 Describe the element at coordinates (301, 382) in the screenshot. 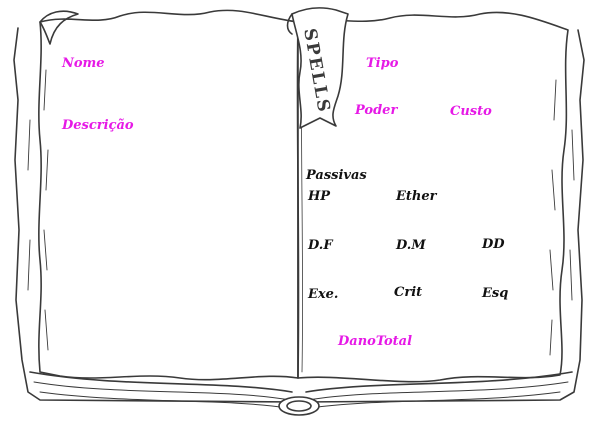

I see `page-edges` at that location.